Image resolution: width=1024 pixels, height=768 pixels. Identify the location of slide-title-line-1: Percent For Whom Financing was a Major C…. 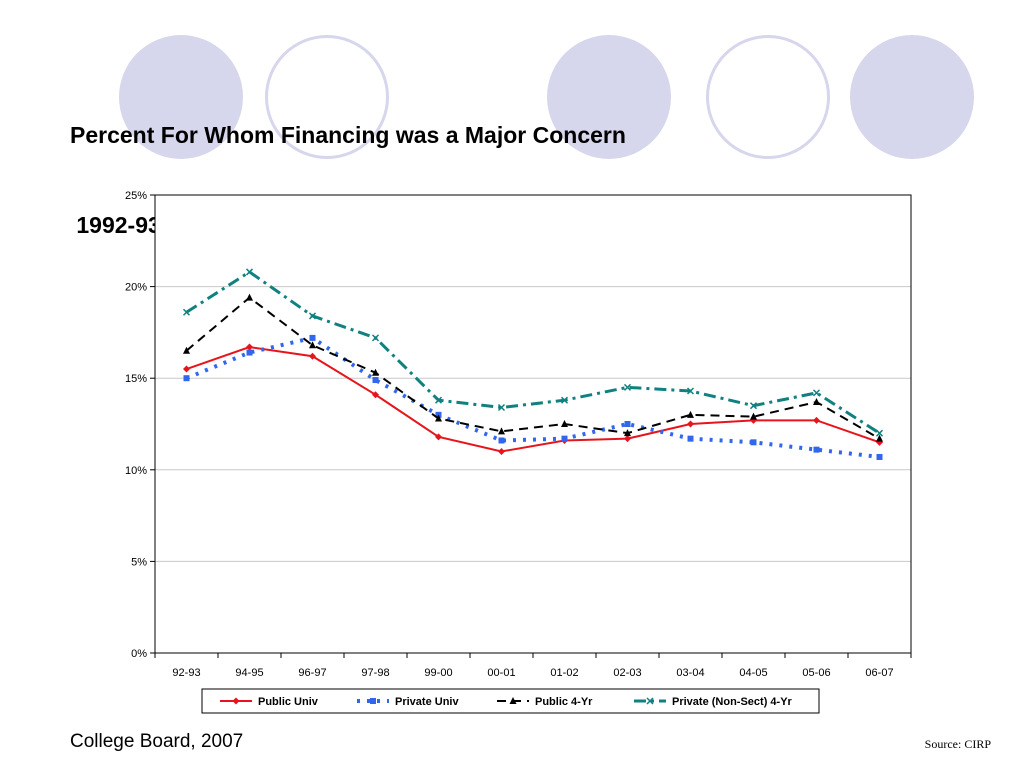
(348, 135).